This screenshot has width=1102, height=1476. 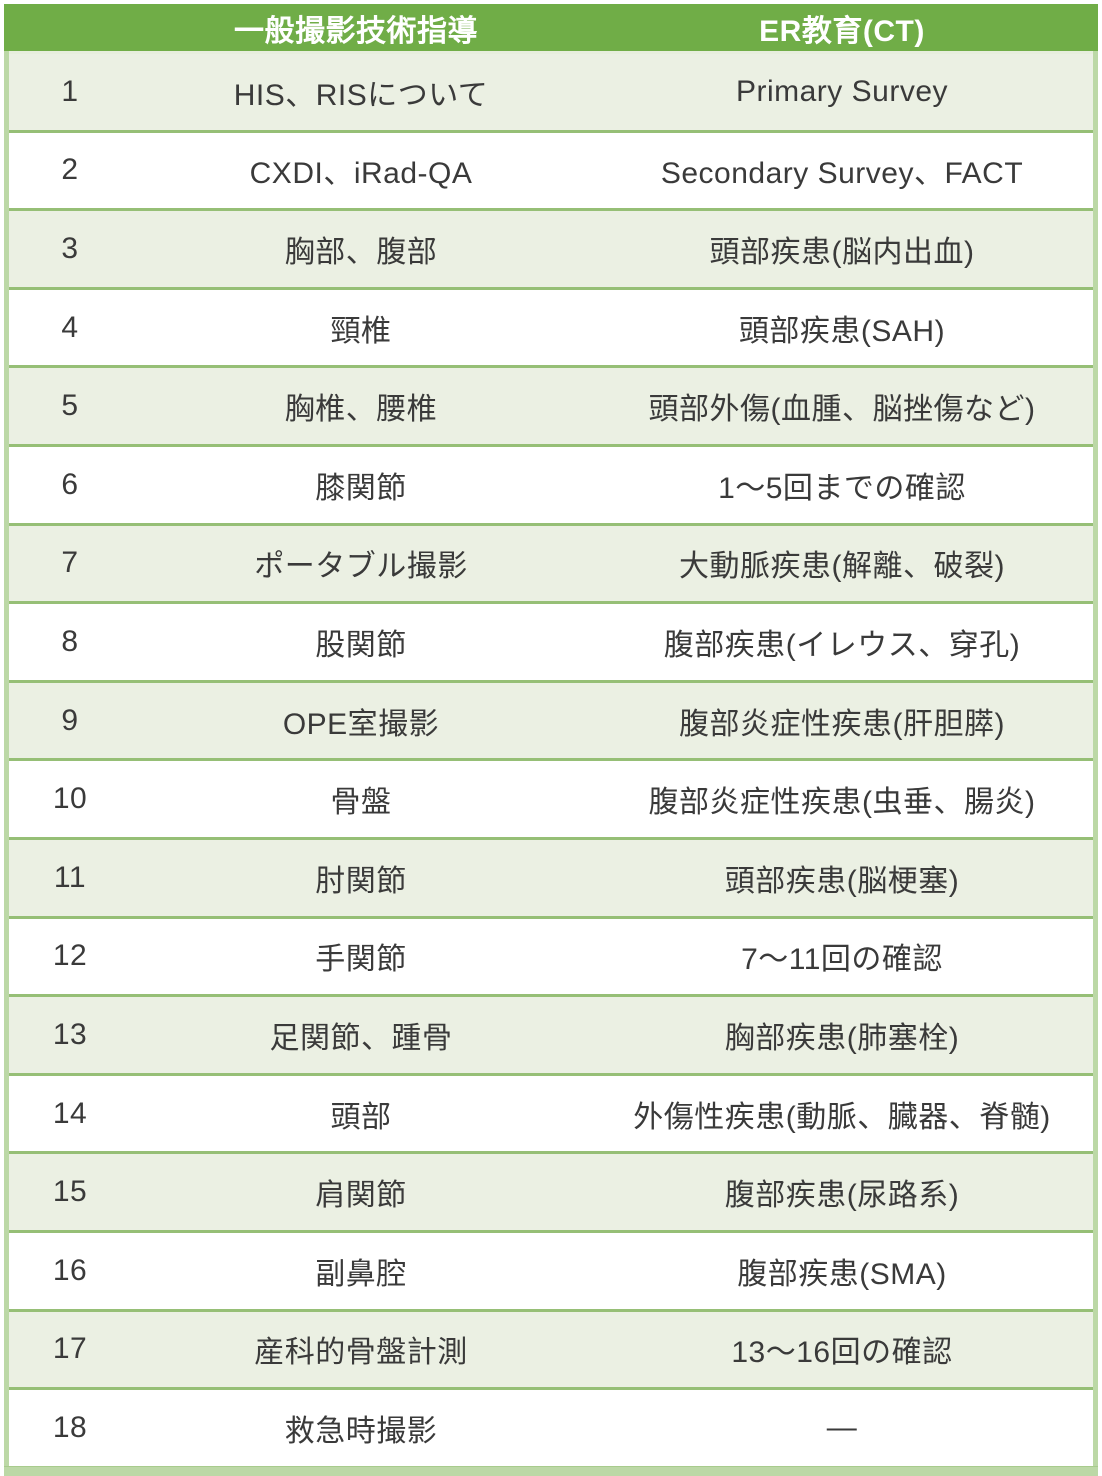 What do you see at coordinates (70, 1113) in the screenshot?
I see `row-number-cell: 14` at bounding box center [70, 1113].